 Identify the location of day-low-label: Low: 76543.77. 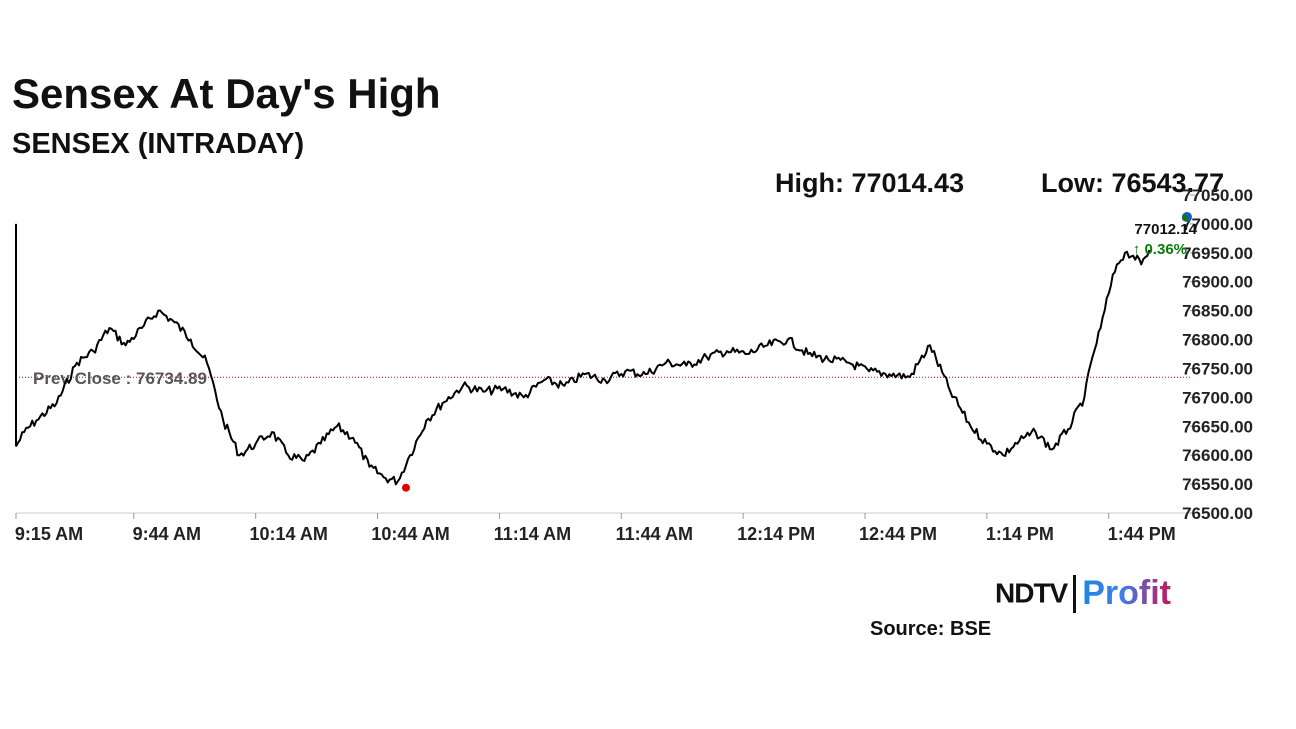
(1133, 183).